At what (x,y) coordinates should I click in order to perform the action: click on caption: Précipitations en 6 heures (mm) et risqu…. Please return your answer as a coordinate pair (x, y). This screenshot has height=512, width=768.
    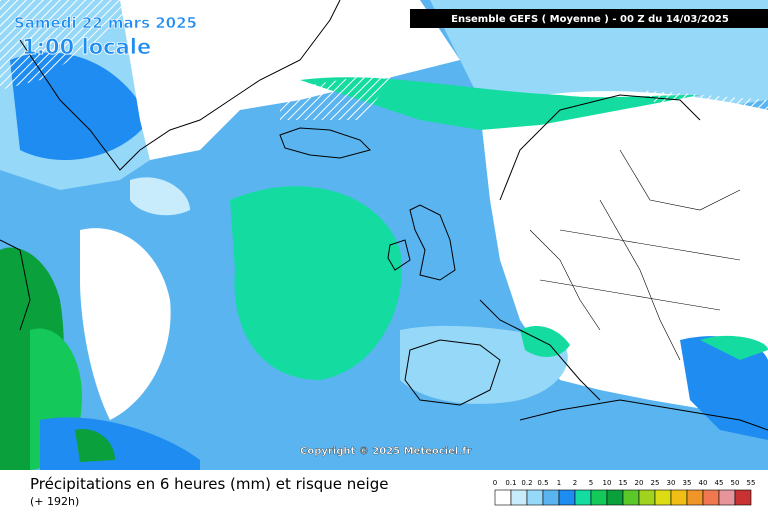
    Looking at the image, I should click on (209, 484).